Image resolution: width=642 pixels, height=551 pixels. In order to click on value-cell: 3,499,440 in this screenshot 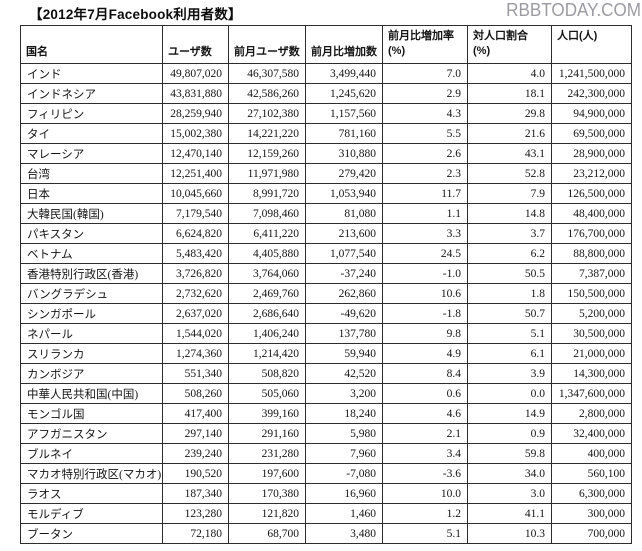, I will do `click(344, 73)`.